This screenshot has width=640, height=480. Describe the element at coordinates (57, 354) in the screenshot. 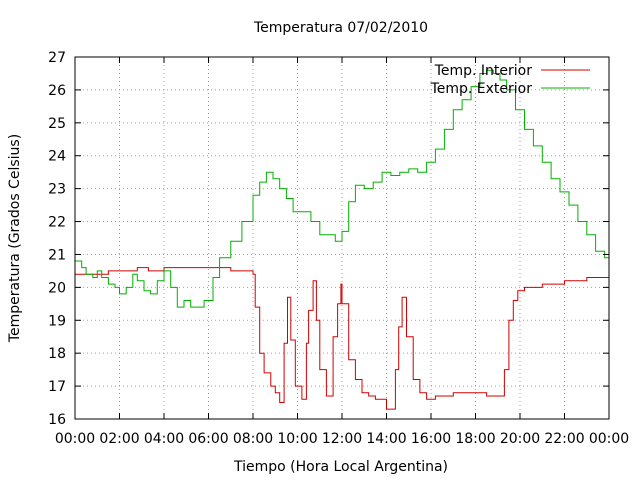

I see `y-tick-label: 18` at that location.